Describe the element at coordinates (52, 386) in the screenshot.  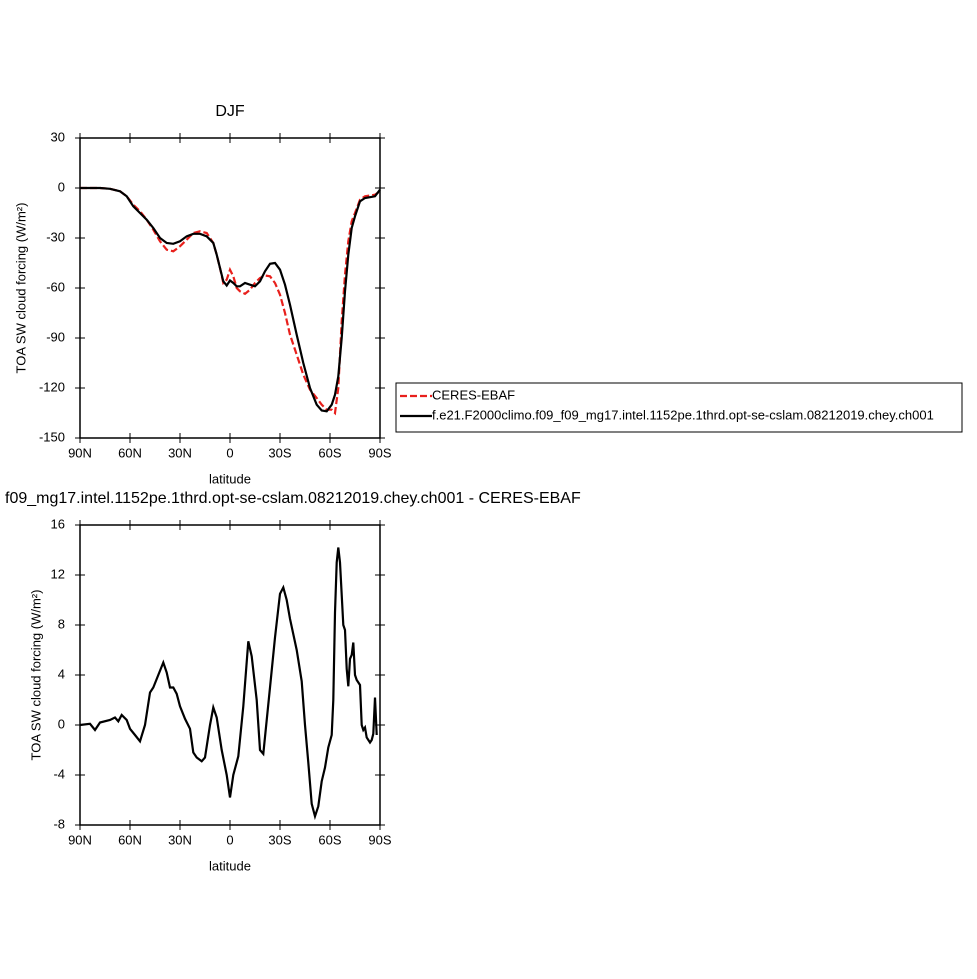
I see `y-tick-label: -120` at that location.